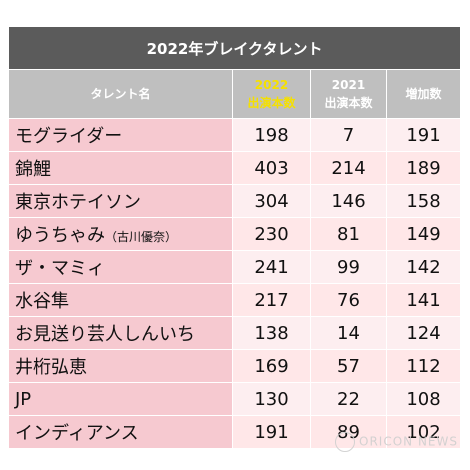 Image resolution: width=470 pixels, height=470 pixels. What do you see at coordinates (271, 432) in the screenshot?
I see `appearances-2022-cell: 191` at bounding box center [271, 432].